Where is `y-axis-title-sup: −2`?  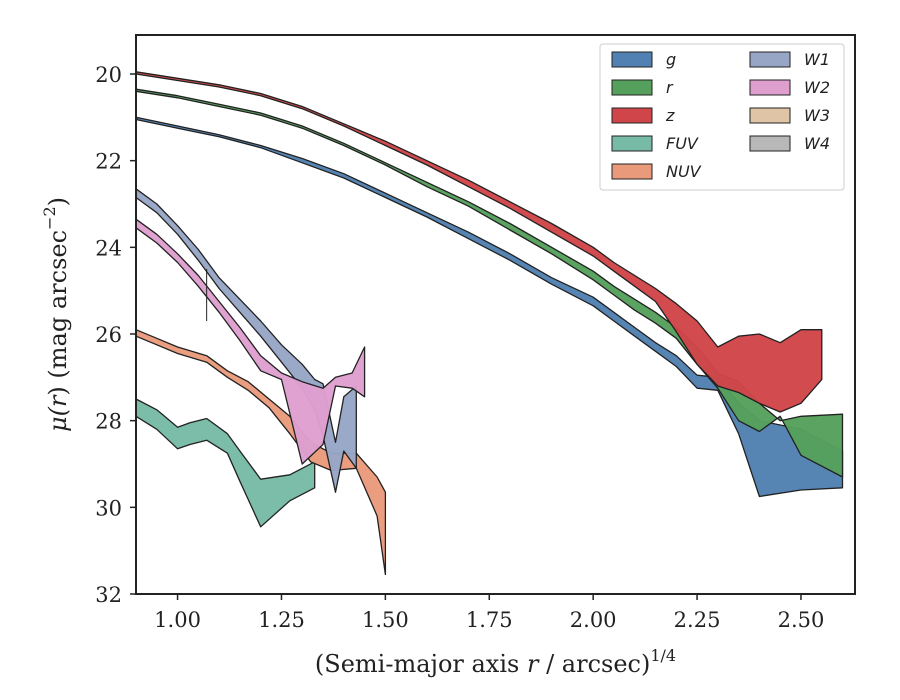
y-axis-title-sup: −2 is located at coordinates (49, 218).